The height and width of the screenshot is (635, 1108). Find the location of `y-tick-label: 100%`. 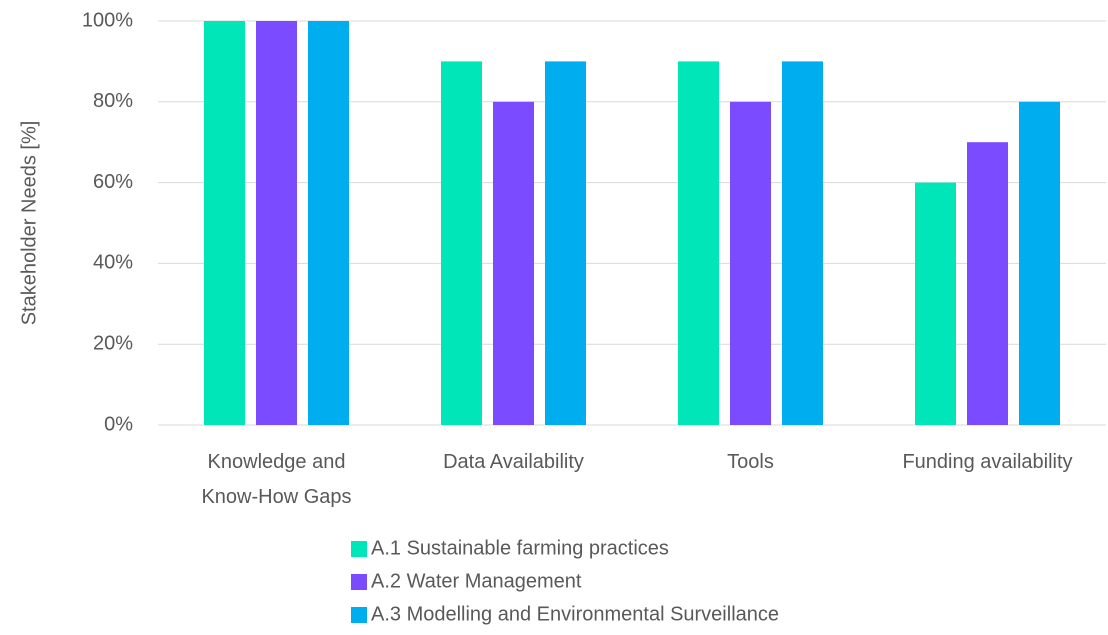

y-tick-label: 100% is located at coordinates (107, 20).